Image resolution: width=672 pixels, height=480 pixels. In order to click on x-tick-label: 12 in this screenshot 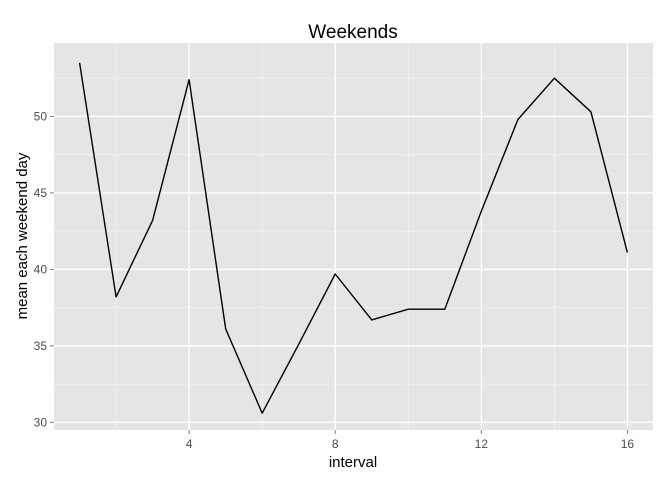, I will do `click(482, 444)`.